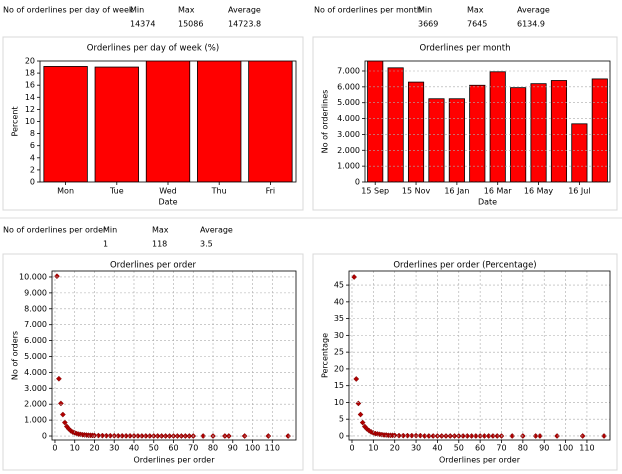 This screenshot has height=474, width=622. Describe the element at coordinates (35, 324) in the screenshot. I see `y-tick-label: 7.000` at that location.